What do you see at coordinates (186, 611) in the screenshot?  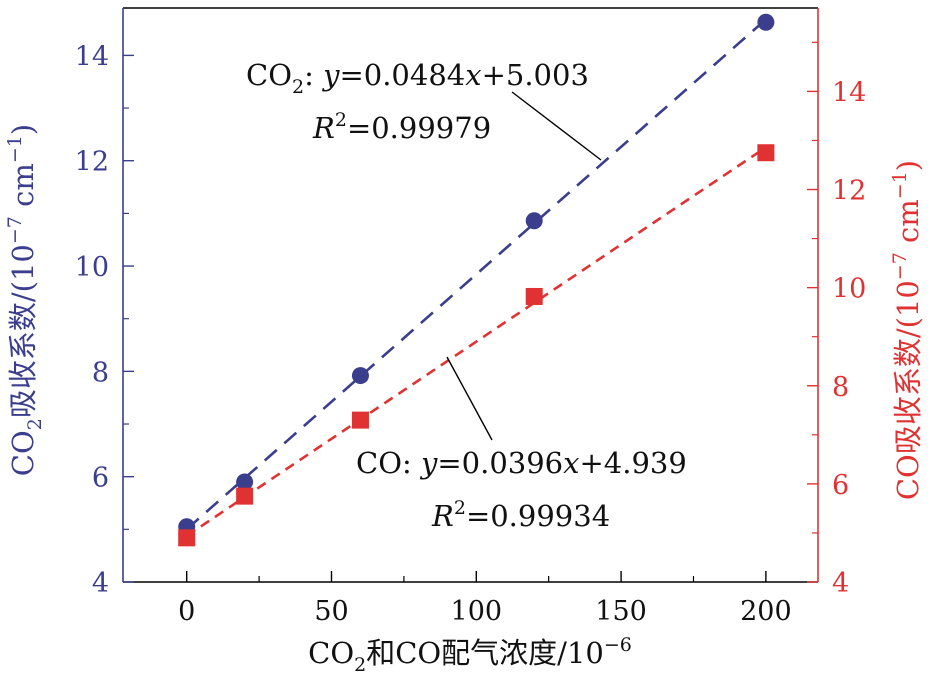 I see `x-tick-label: 0` at bounding box center [186, 611].